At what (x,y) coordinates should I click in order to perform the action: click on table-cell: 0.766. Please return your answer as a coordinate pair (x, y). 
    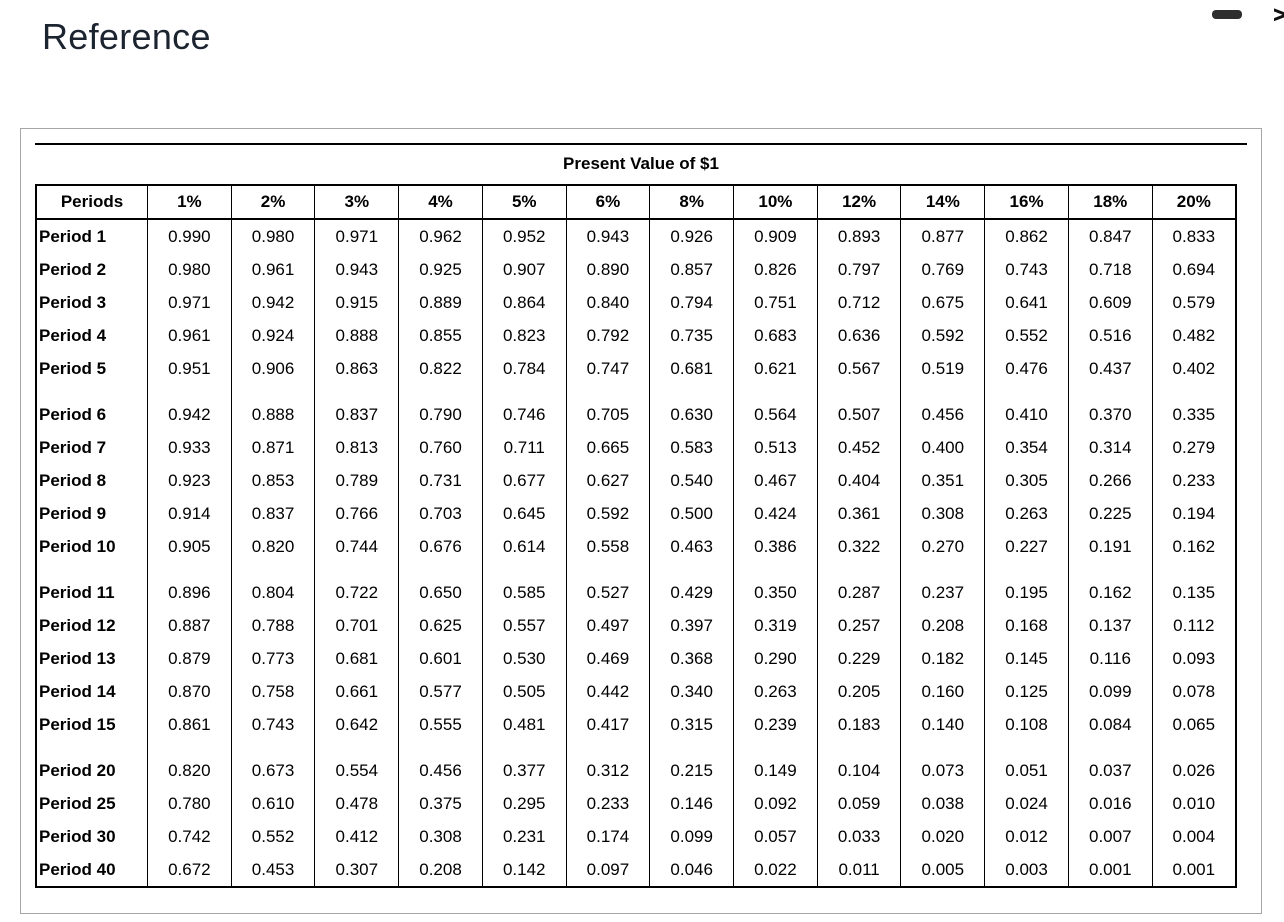
    Looking at the image, I should click on (357, 513).